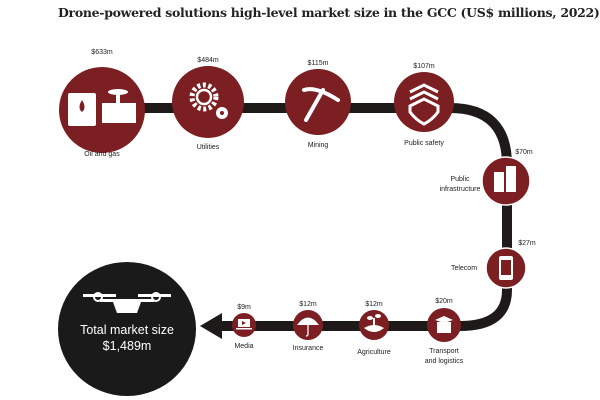 This screenshot has width=600, height=400. What do you see at coordinates (424, 66) in the screenshot?
I see `value-label: $107m` at bounding box center [424, 66].